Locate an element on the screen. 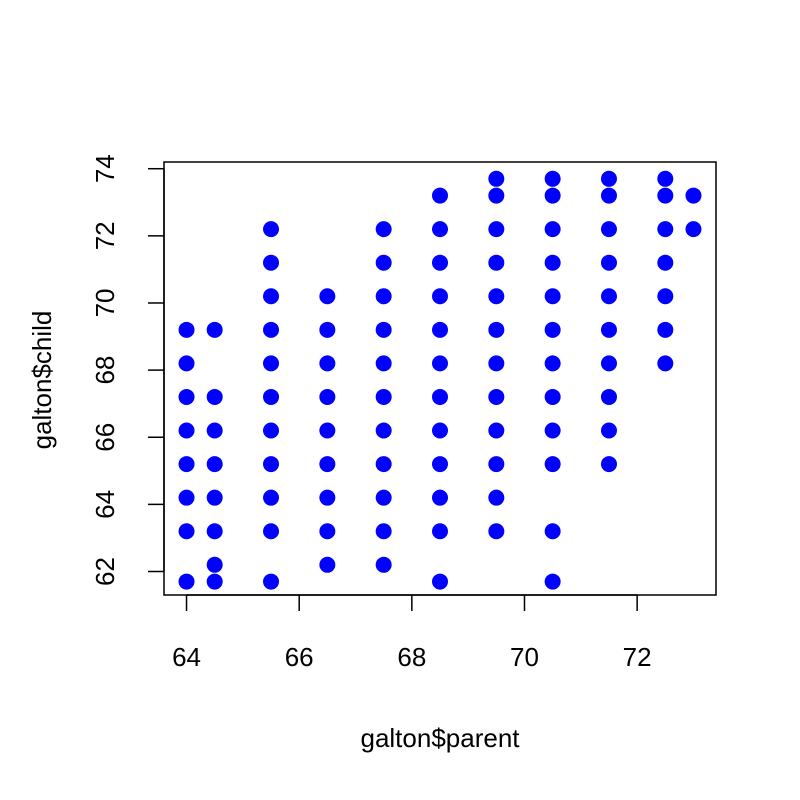  y-tick-label: 68 is located at coordinates (105, 370).